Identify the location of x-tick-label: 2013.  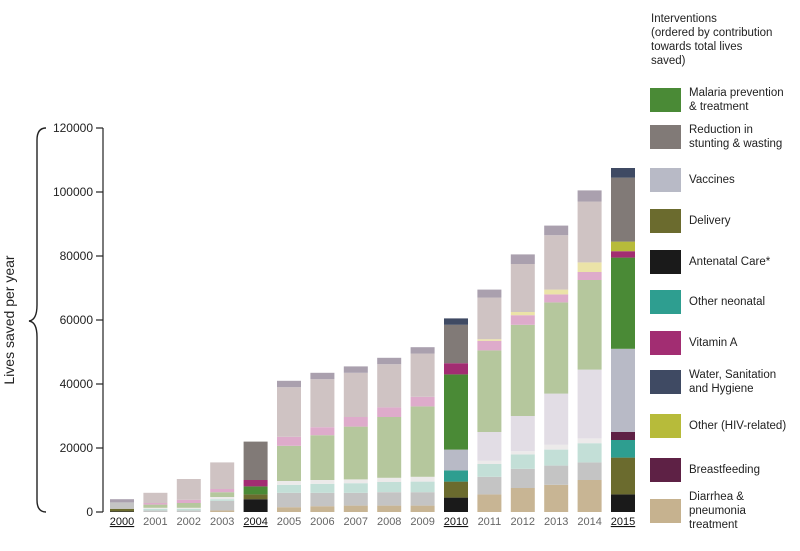
(556, 522).